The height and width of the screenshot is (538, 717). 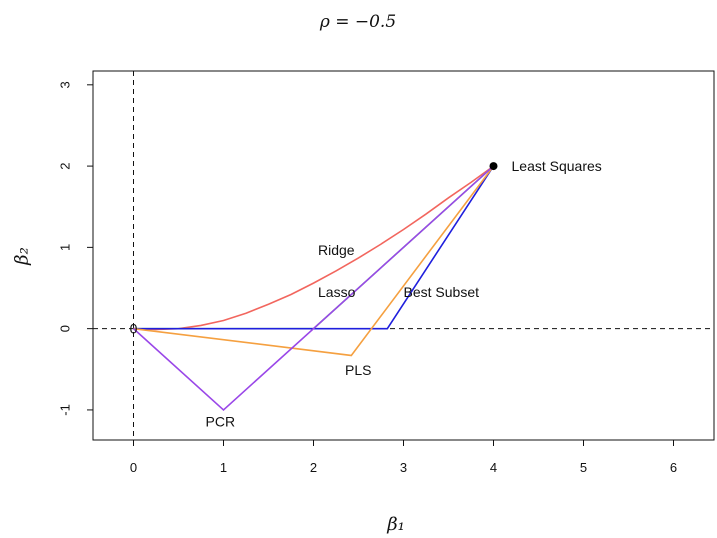 I want to click on y-axis-label: β₂, so click(x=22, y=256).